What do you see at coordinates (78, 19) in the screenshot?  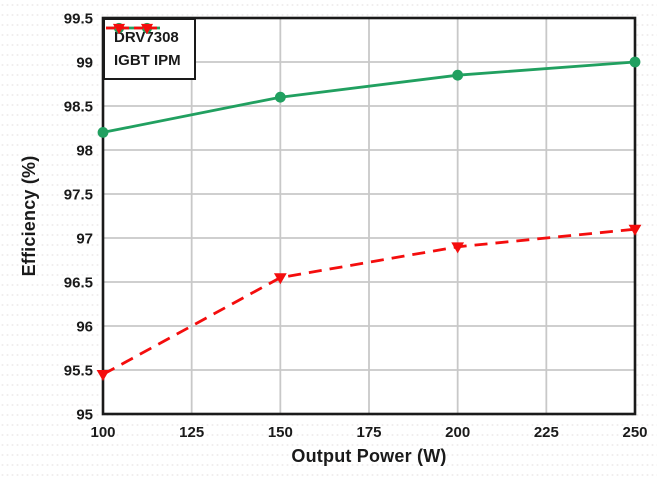 I see `y-tick-label: 99.5` at bounding box center [78, 19].